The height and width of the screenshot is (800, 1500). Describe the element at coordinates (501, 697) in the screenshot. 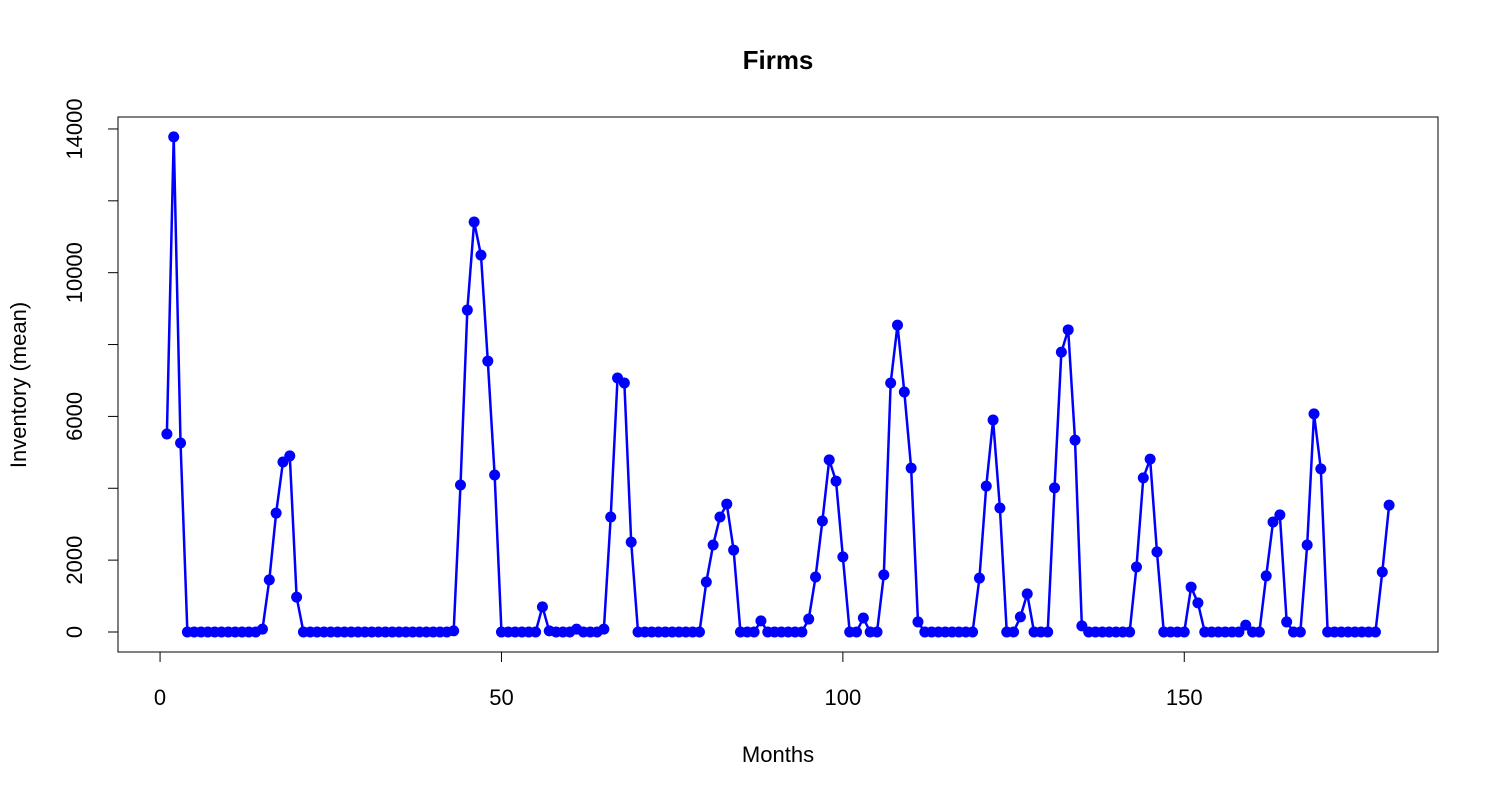

I see `x-tick-label: 50` at that location.